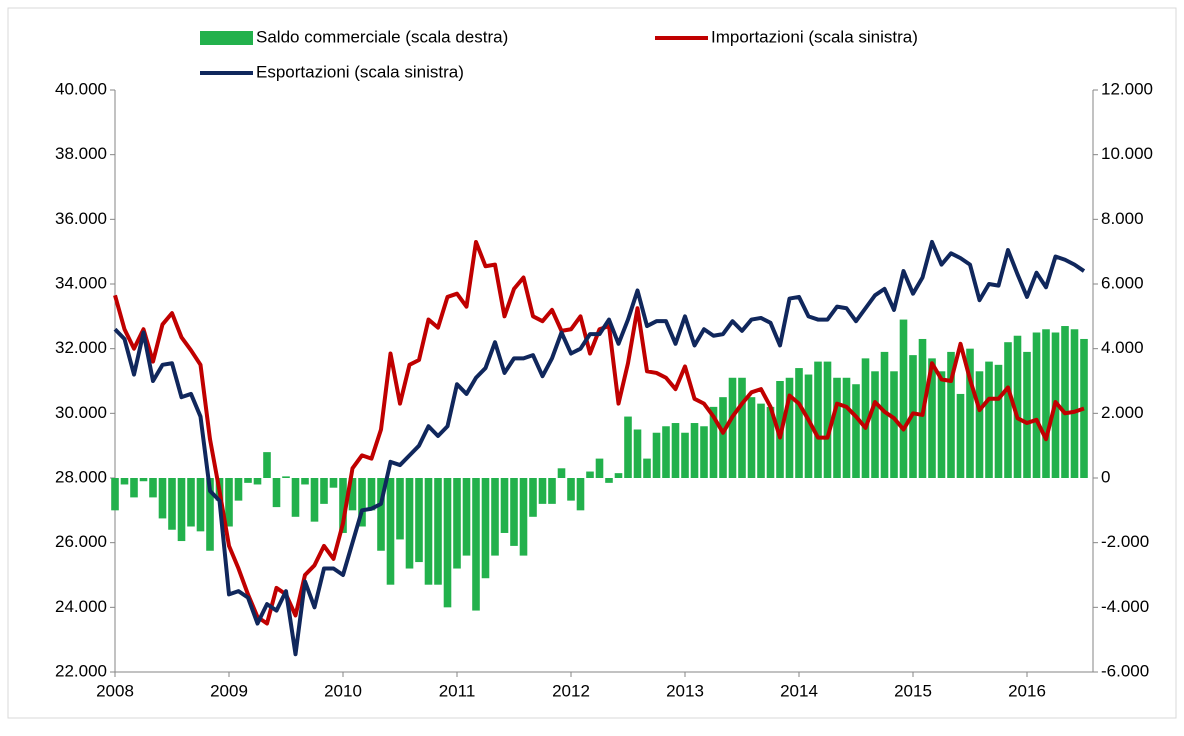  What do you see at coordinates (226, 38) in the screenshot?
I see `legend-swatch` at bounding box center [226, 38].